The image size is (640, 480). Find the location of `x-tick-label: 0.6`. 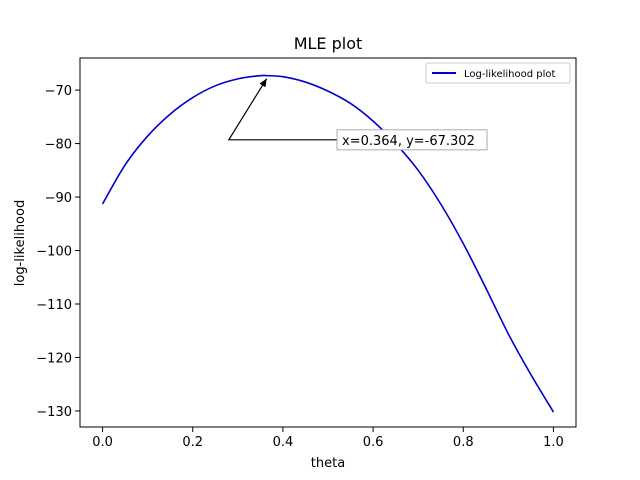

x-tick-label: 0.6 is located at coordinates (373, 442).